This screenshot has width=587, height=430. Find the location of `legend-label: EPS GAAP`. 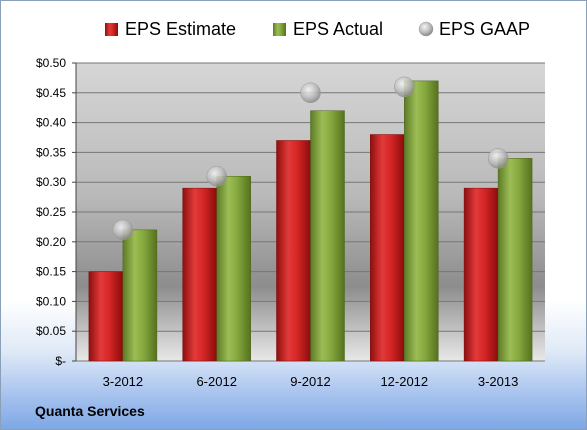

legend-label: EPS GAAP is located at coordinates (484, 29).